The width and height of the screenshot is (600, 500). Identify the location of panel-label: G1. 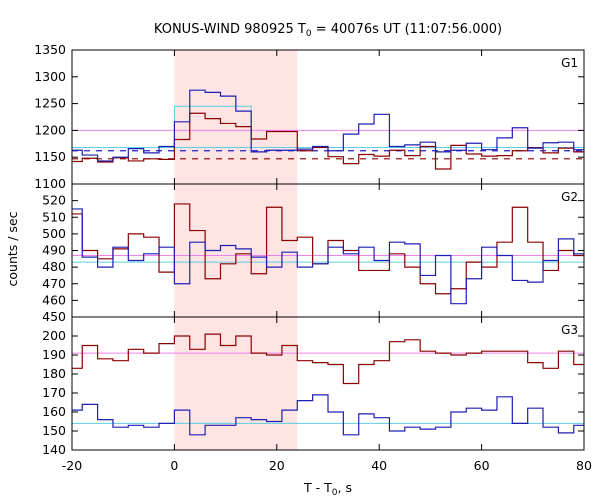
(569, 63).